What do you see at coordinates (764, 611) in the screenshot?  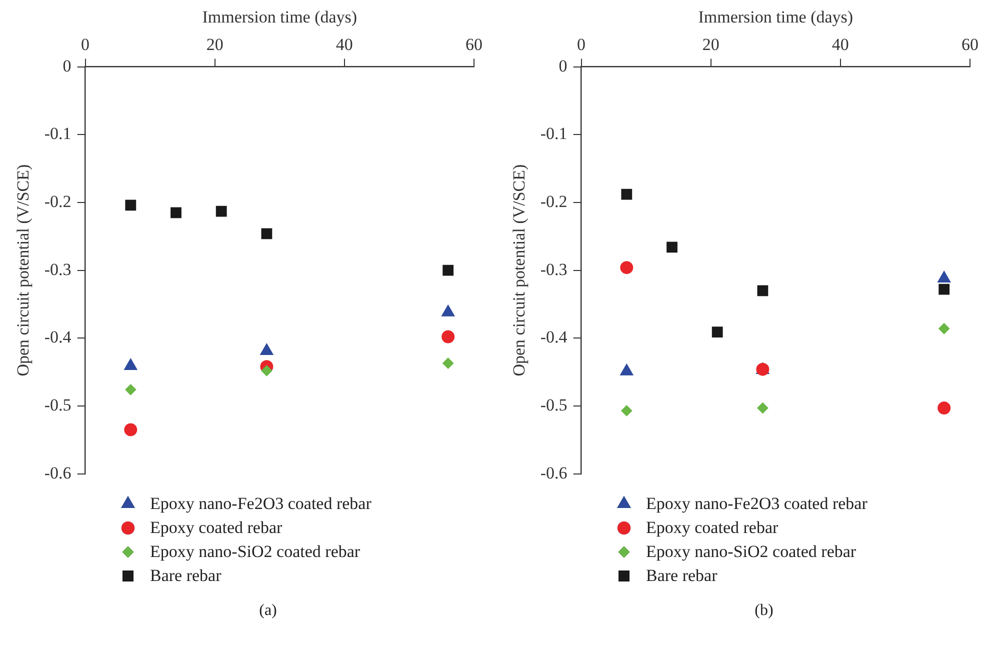 I see `text: (b)` at bounding box center [764, 611].